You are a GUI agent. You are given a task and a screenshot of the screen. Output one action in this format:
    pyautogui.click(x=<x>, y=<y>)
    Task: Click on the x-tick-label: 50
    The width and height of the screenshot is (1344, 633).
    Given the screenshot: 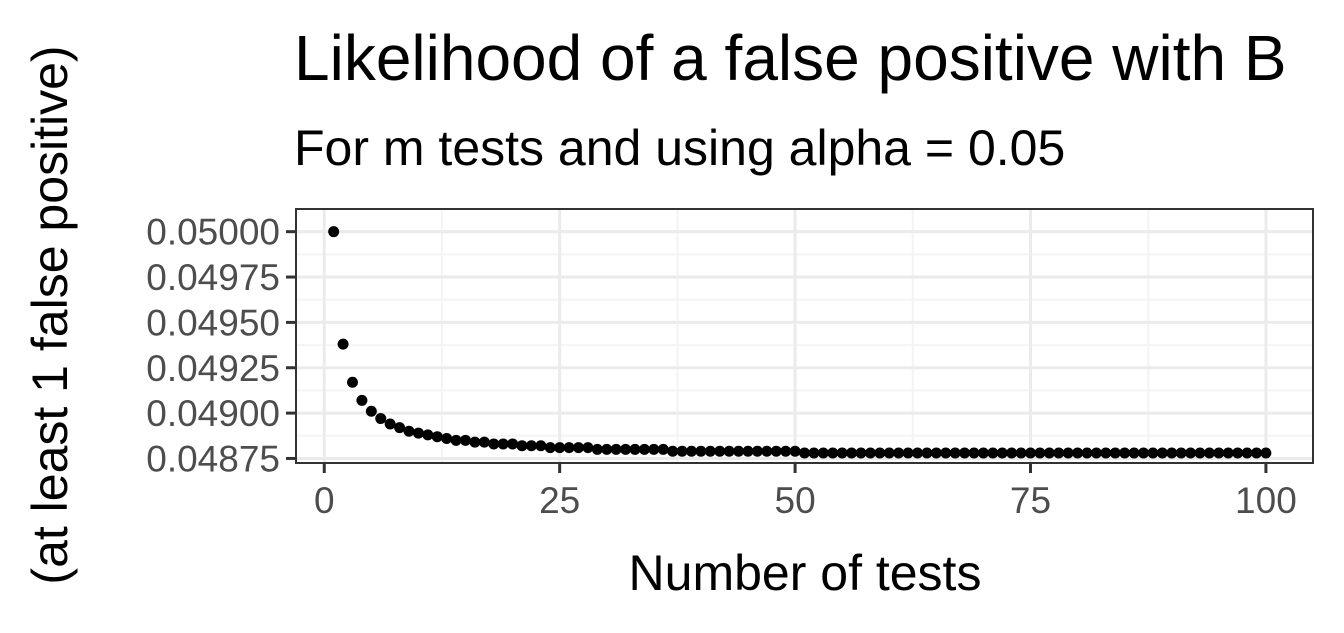 What is the action you would take?
    pyautogui.click(x=795, y=500)
    